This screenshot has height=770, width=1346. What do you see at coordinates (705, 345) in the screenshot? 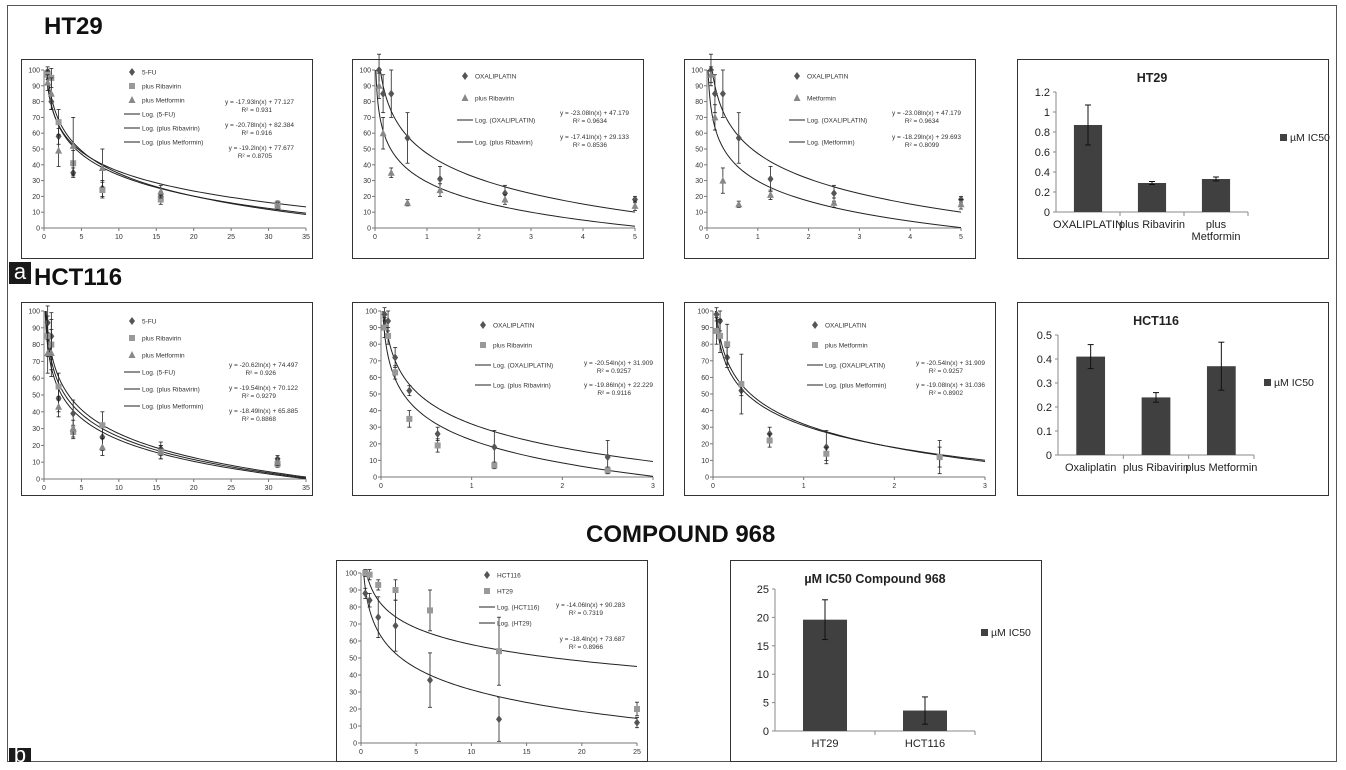
I see `y-tick-label: 80` at bounding box center [705, 345].